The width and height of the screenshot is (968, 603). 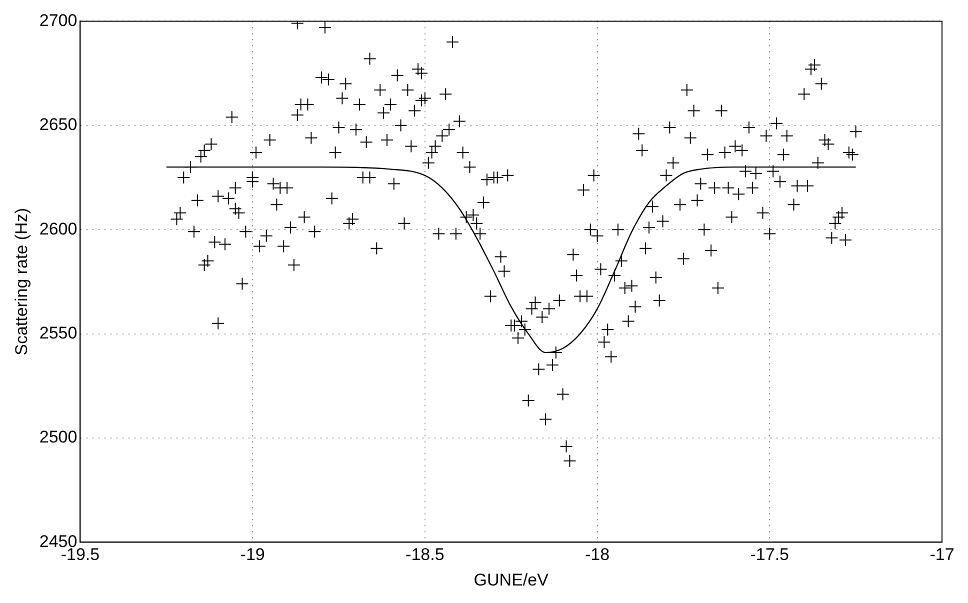 I want to click on y-tick-label: 2550, so click(x=58, y=332).